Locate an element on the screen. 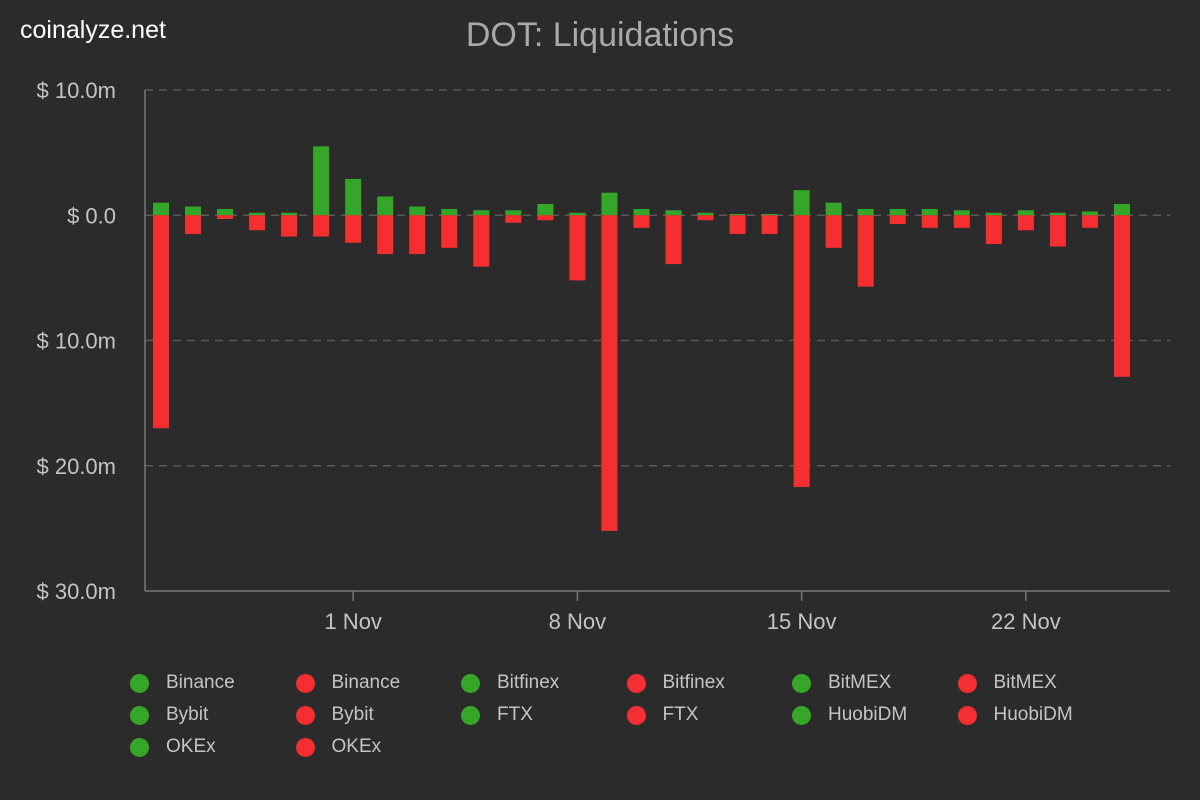 This screenshot has width=1200, height=800. legend-label: OKEx is located at coordinates (191, 746).